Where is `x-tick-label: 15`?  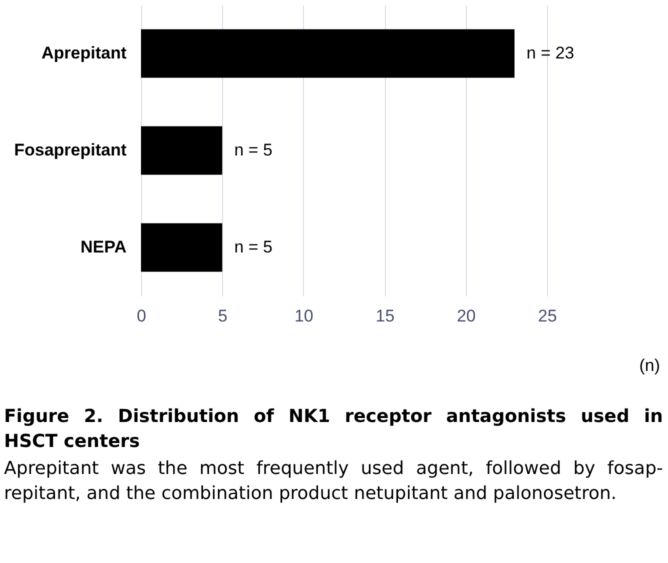
x-tick-label: 15 is located at coordinates (385, 316).